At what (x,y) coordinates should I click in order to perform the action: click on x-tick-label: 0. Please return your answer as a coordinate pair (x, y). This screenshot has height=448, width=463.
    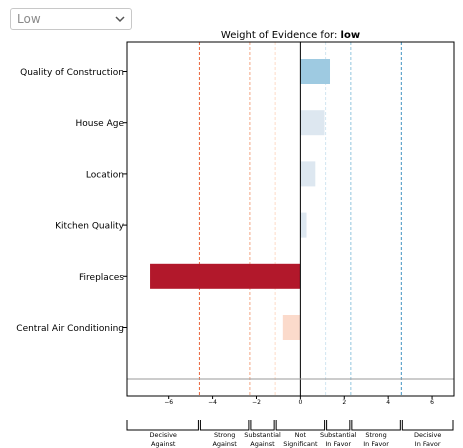
    Looking at the image, I should click on (300, 402).